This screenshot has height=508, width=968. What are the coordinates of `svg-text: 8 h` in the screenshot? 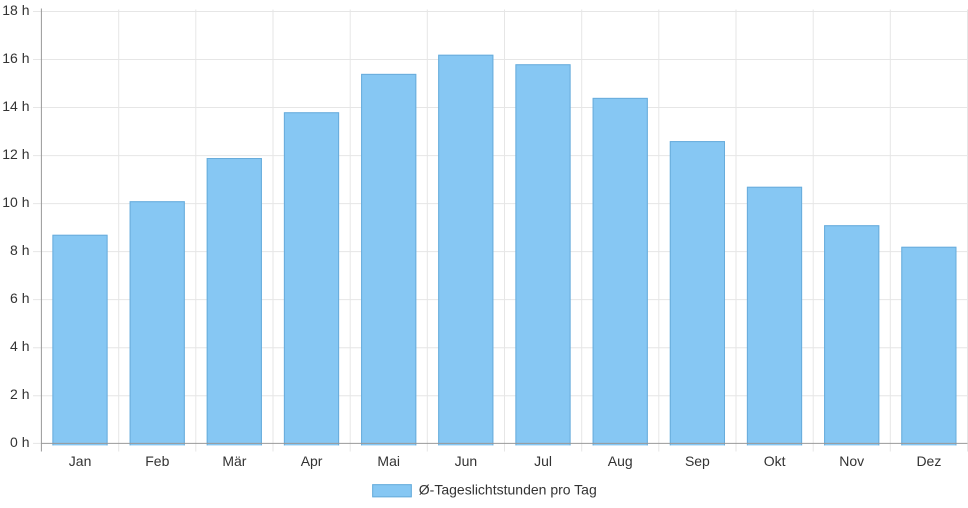 It's located at (19, 250).